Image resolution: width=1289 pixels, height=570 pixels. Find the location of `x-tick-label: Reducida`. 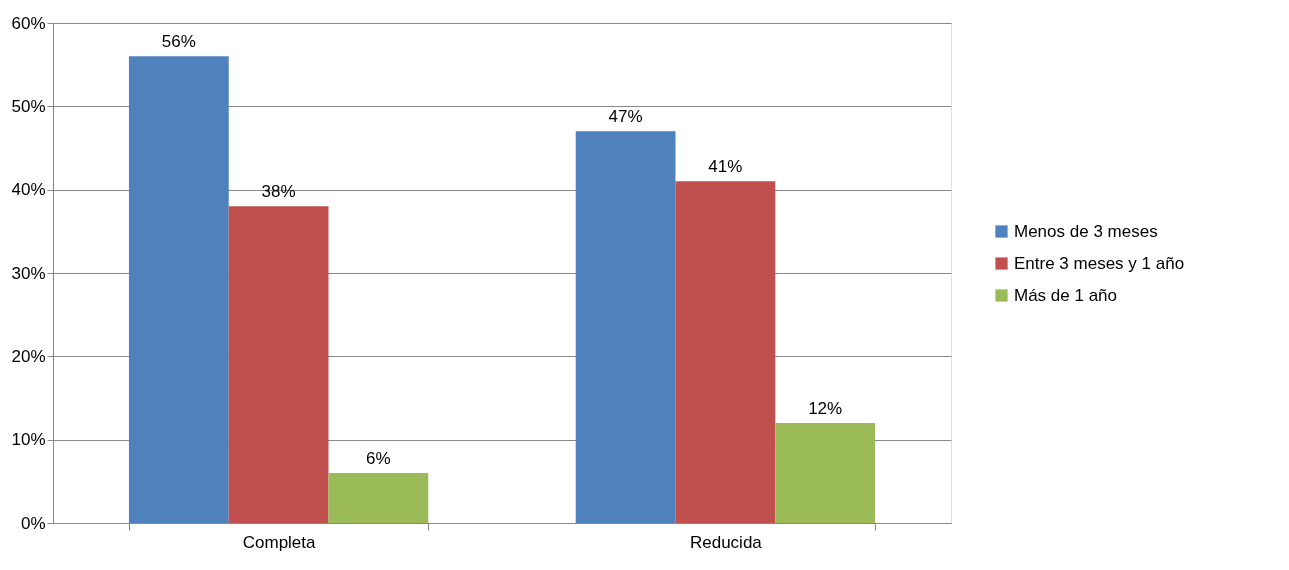

x-tick-label: Reducida is located at coordinates (726, 542).